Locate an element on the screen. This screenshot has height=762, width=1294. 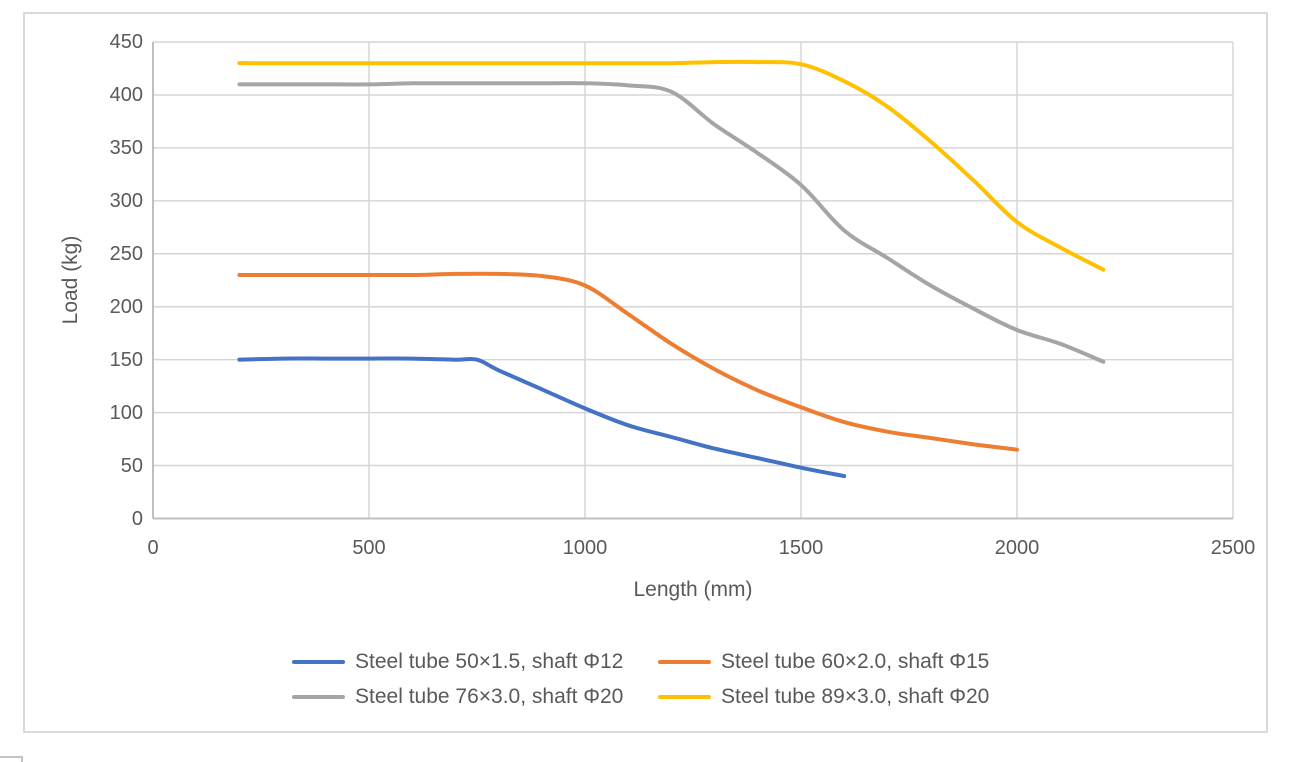
y-axis-tick-label: 400 is located at coordinates (126, 94).